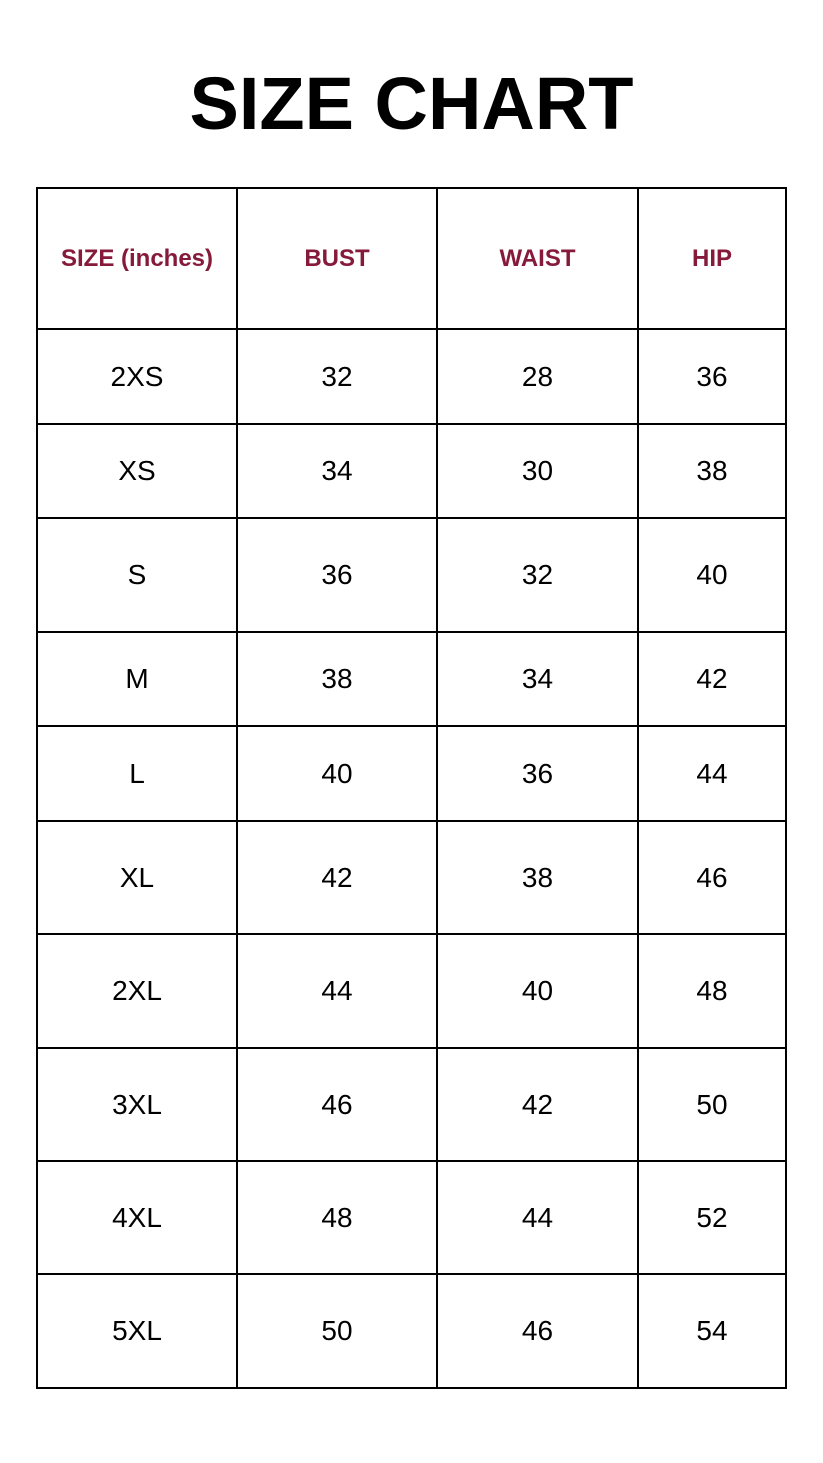 The width and height of the screenshot is (823, 1463). Describe the element at coordinates (537, 991) in the screenshot. I see `cell-waist: 40` at that location.